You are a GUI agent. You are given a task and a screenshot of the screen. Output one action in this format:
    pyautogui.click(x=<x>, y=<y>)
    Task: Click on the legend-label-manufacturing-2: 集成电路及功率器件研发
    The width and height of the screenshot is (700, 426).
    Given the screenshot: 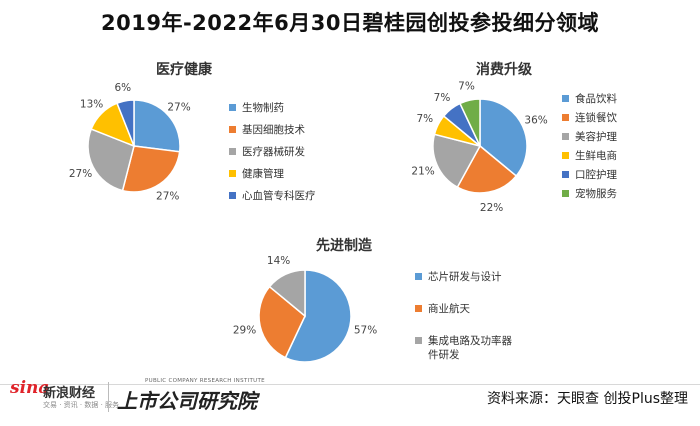 What is the action you would take?
    pyautogui.click(x=470, y=348)
    